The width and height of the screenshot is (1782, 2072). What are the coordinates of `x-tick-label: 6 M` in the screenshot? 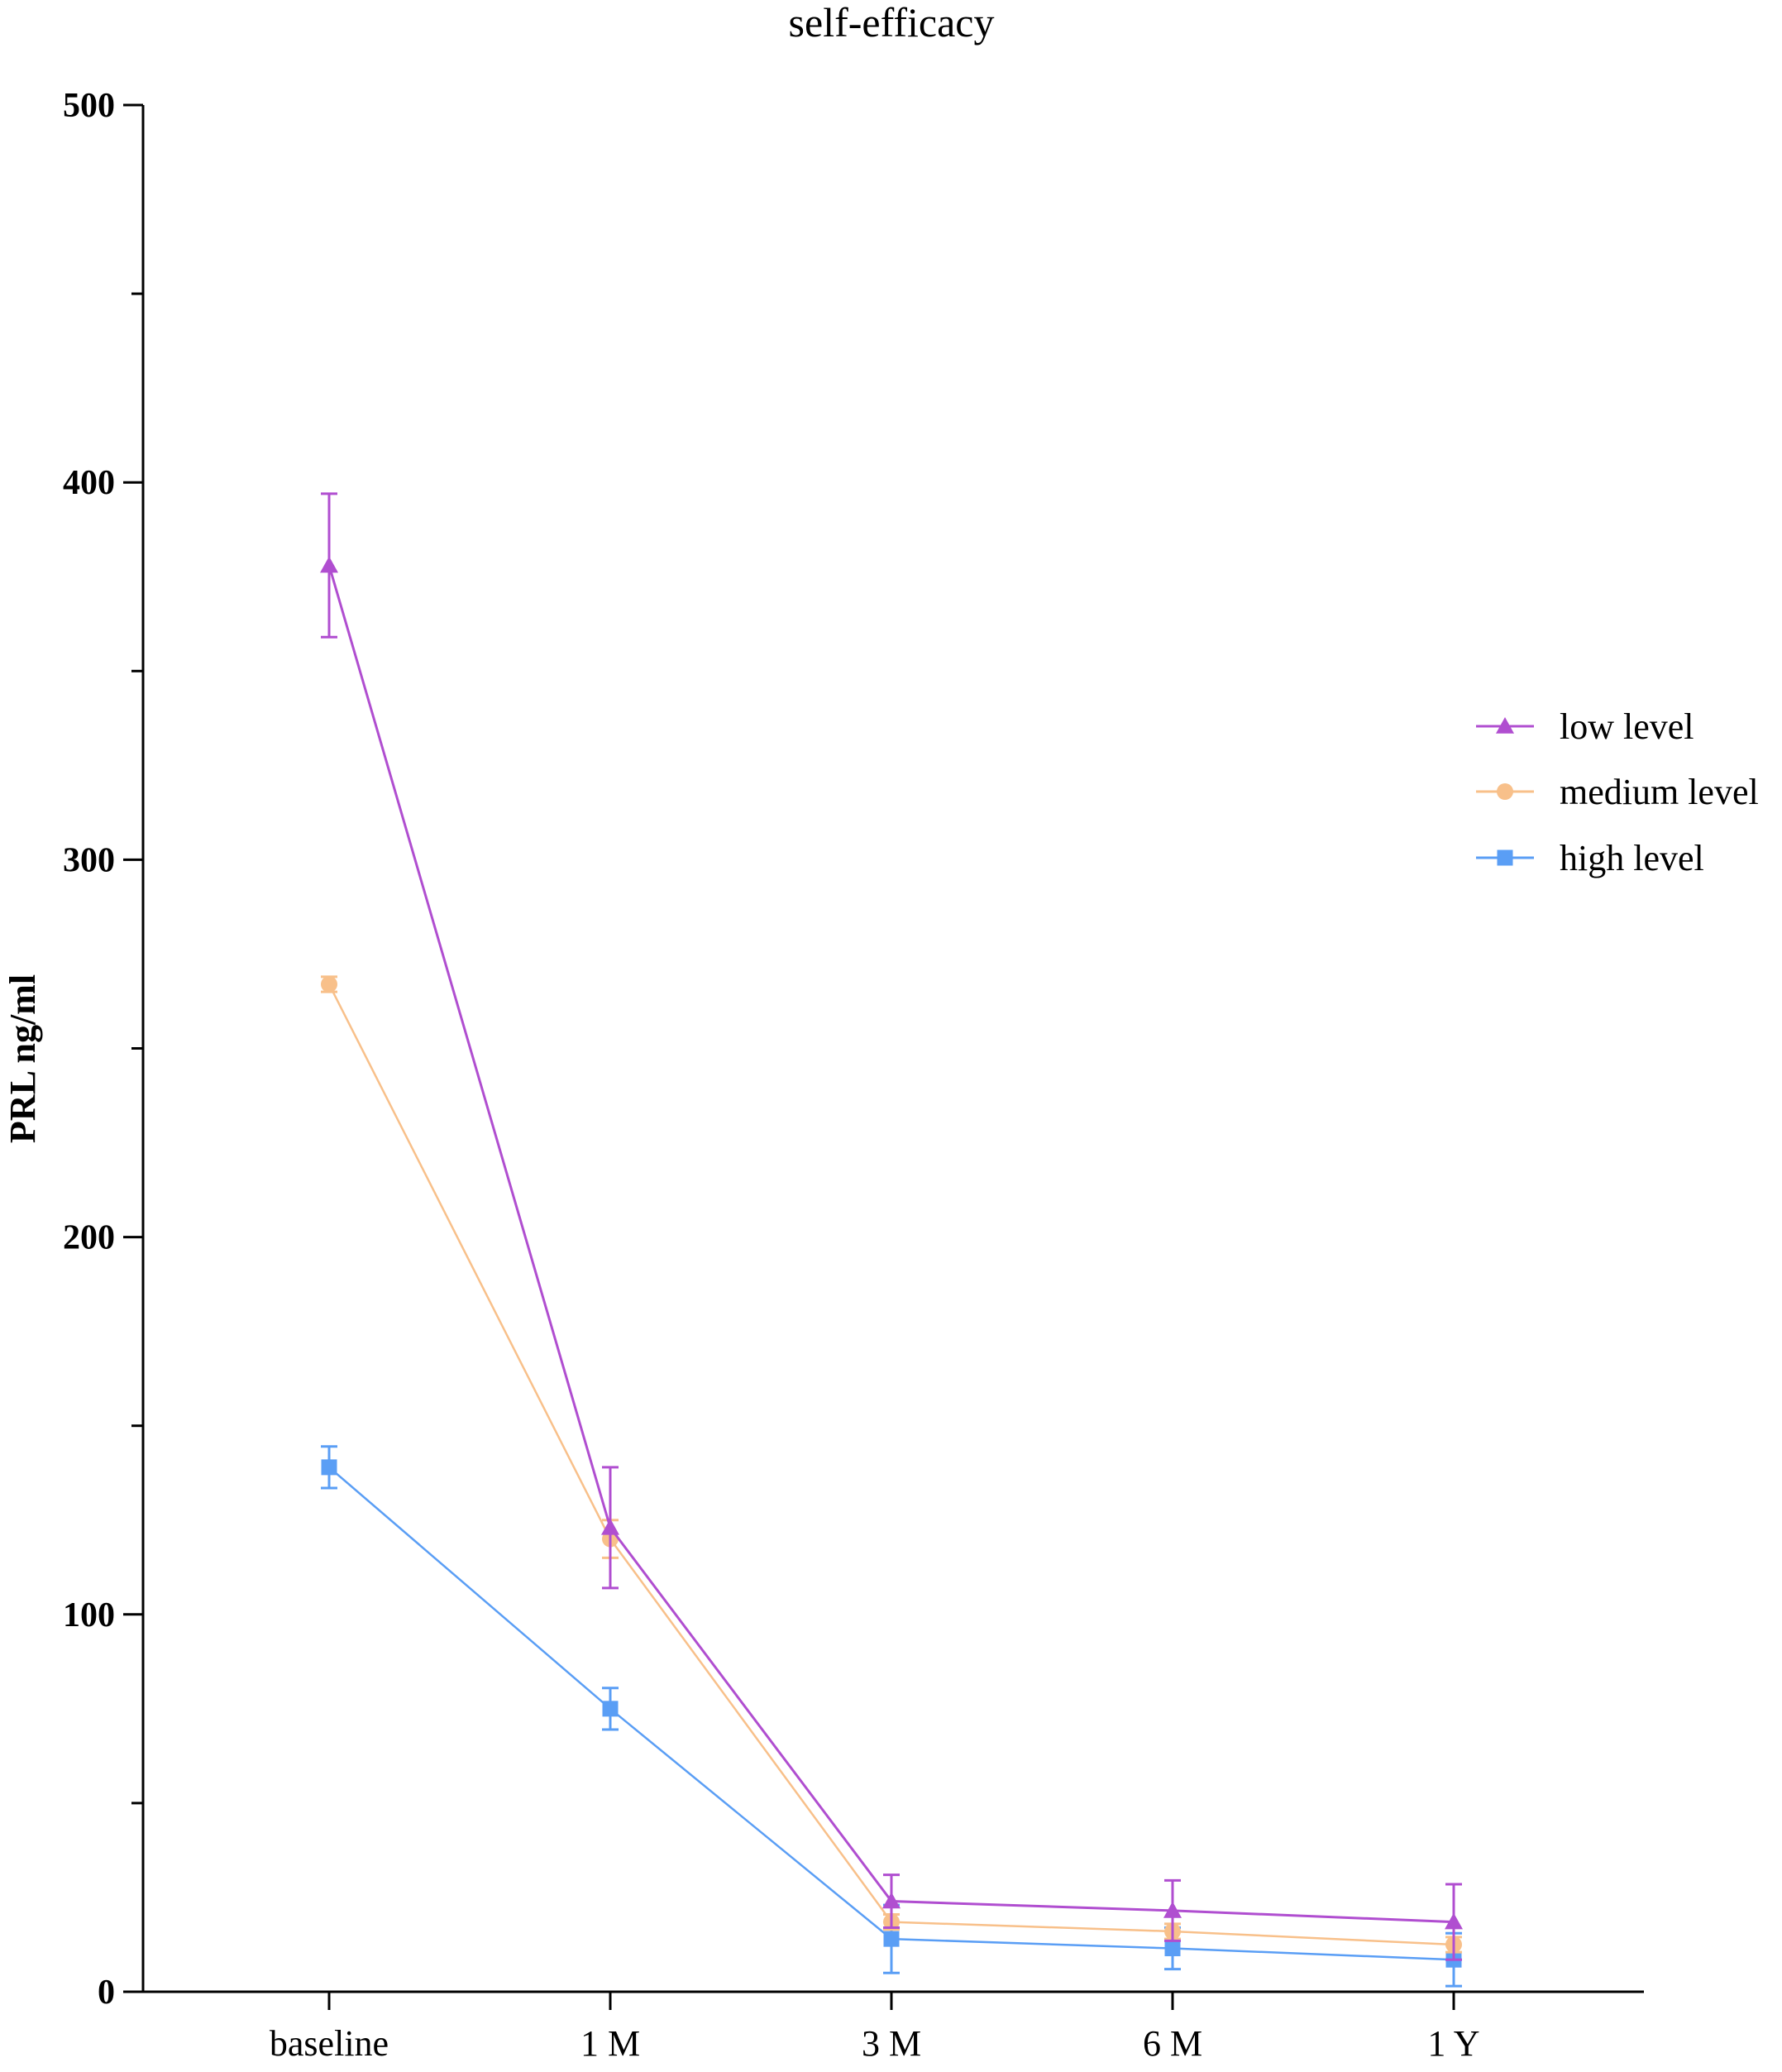 It's located at (1172, 2044).